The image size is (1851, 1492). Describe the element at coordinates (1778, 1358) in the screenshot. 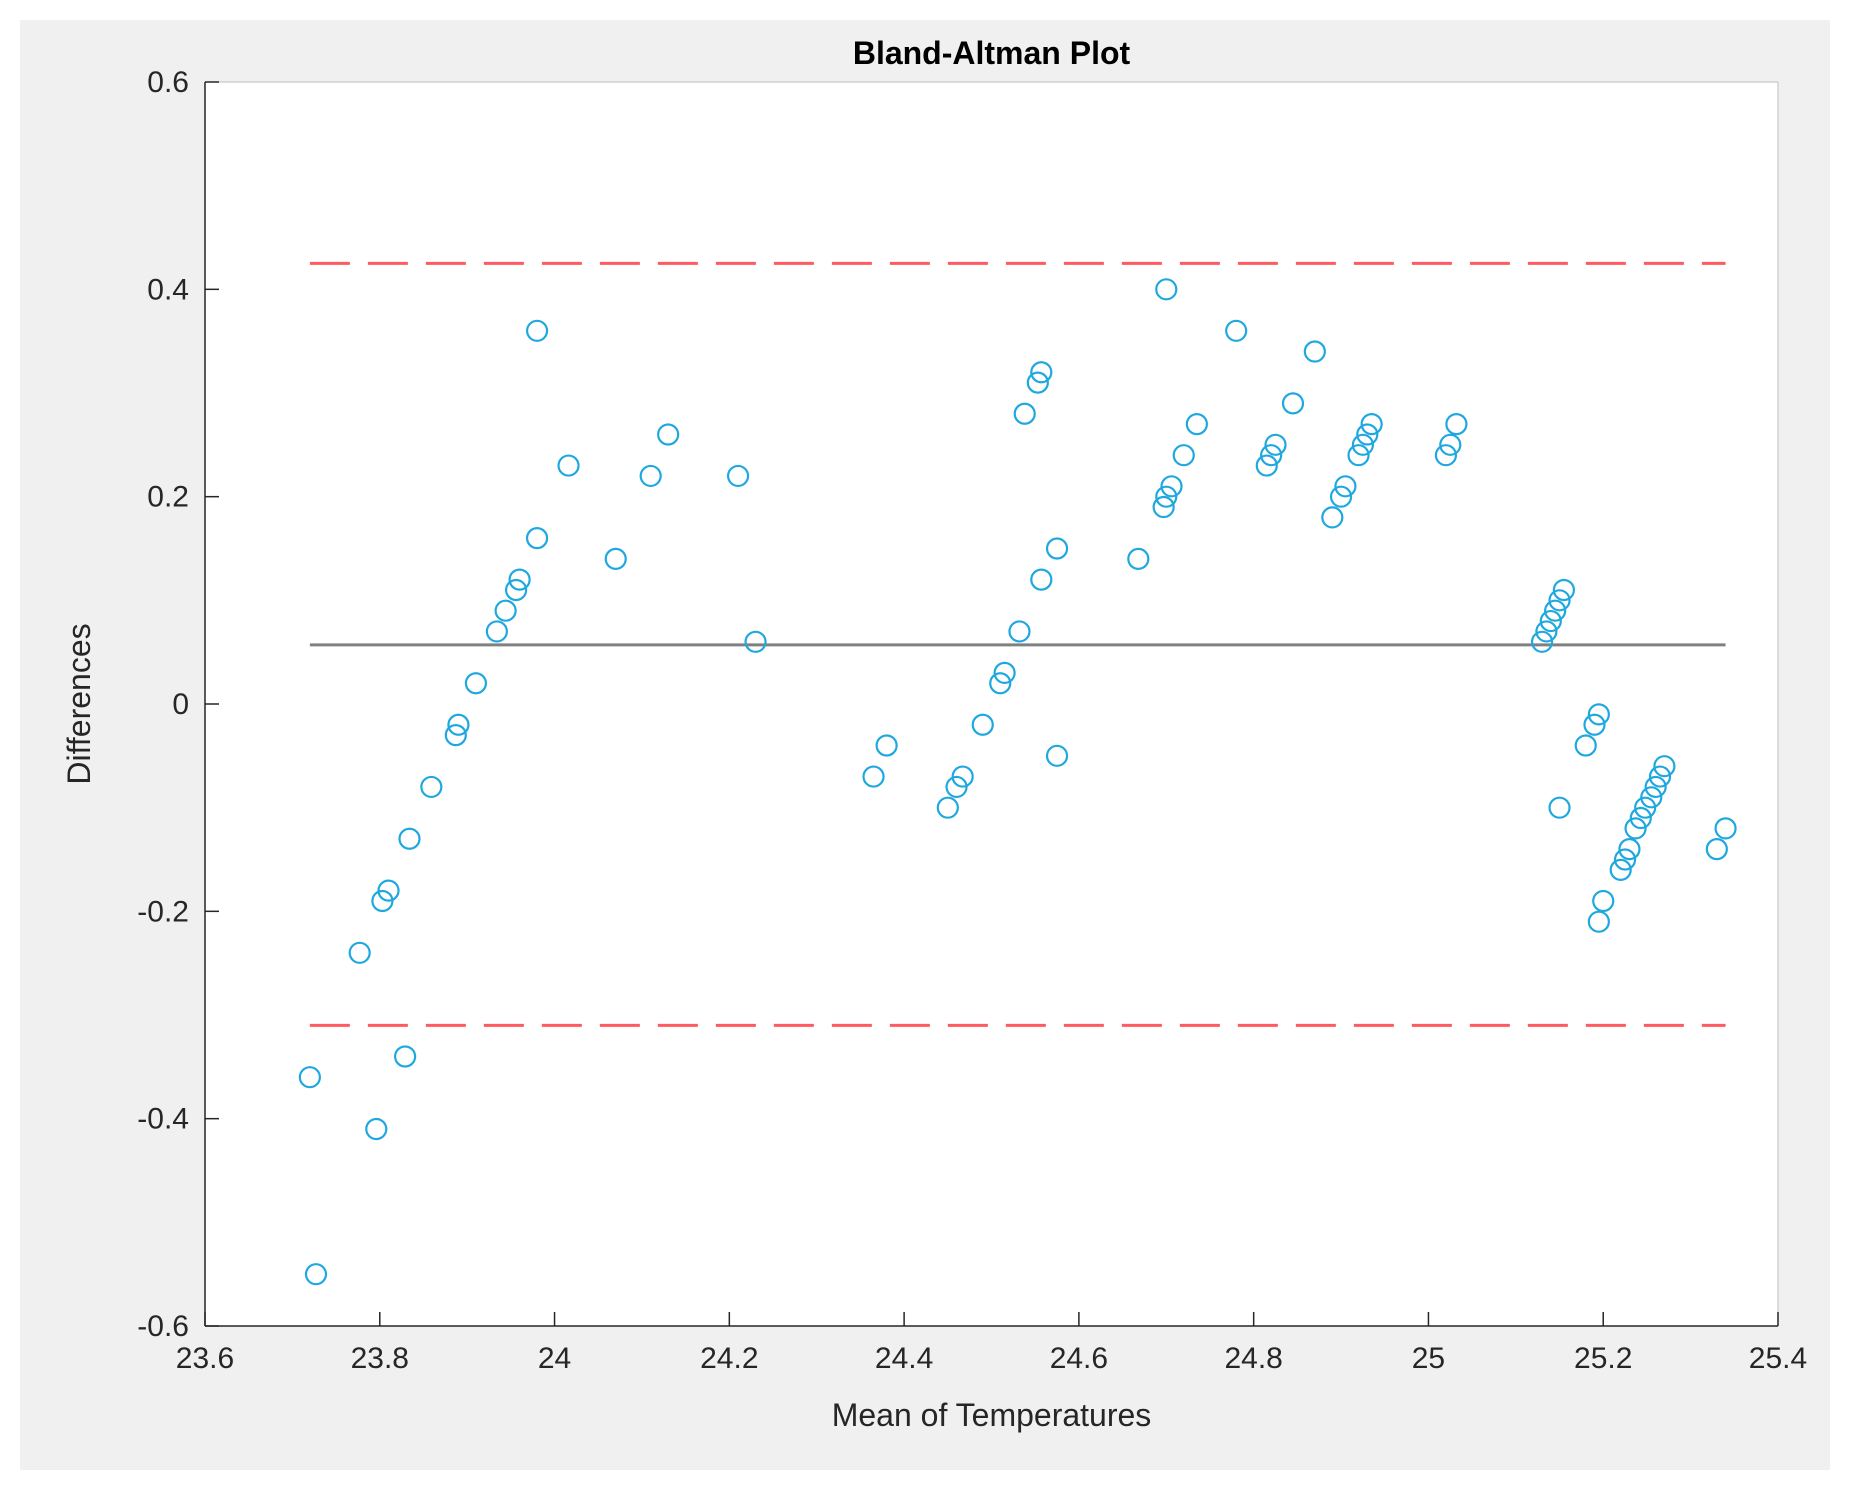

I see `x-tick-label: 25.4` at that location.